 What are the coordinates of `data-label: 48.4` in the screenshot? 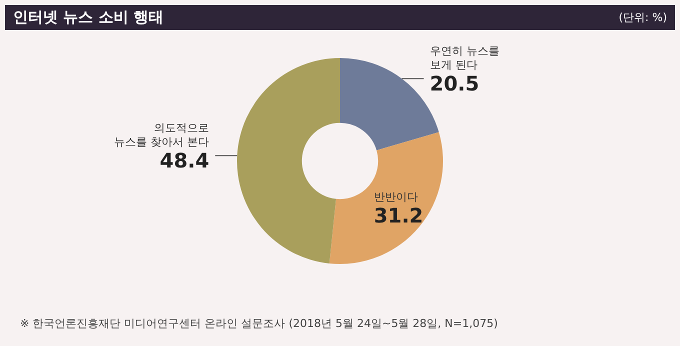 It's located at (185, 160).